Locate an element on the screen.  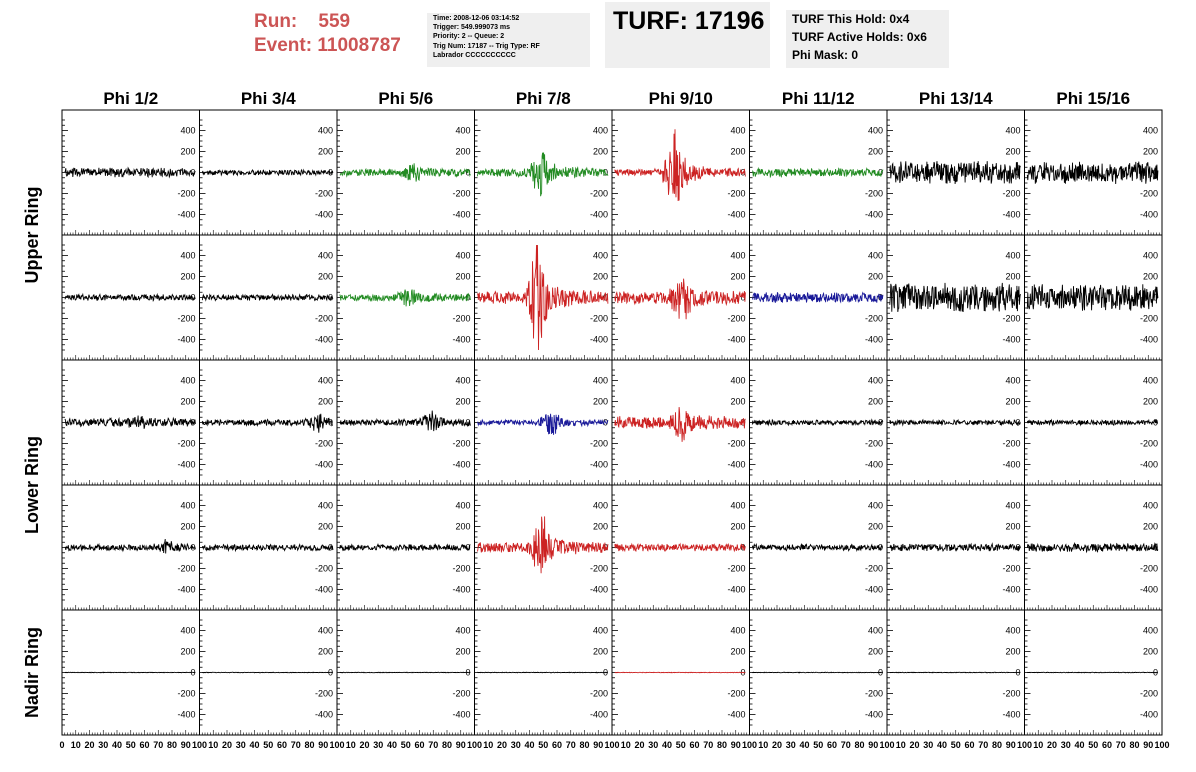
column-header-3: Phi 5/6 is located at coordinates (405, 98).